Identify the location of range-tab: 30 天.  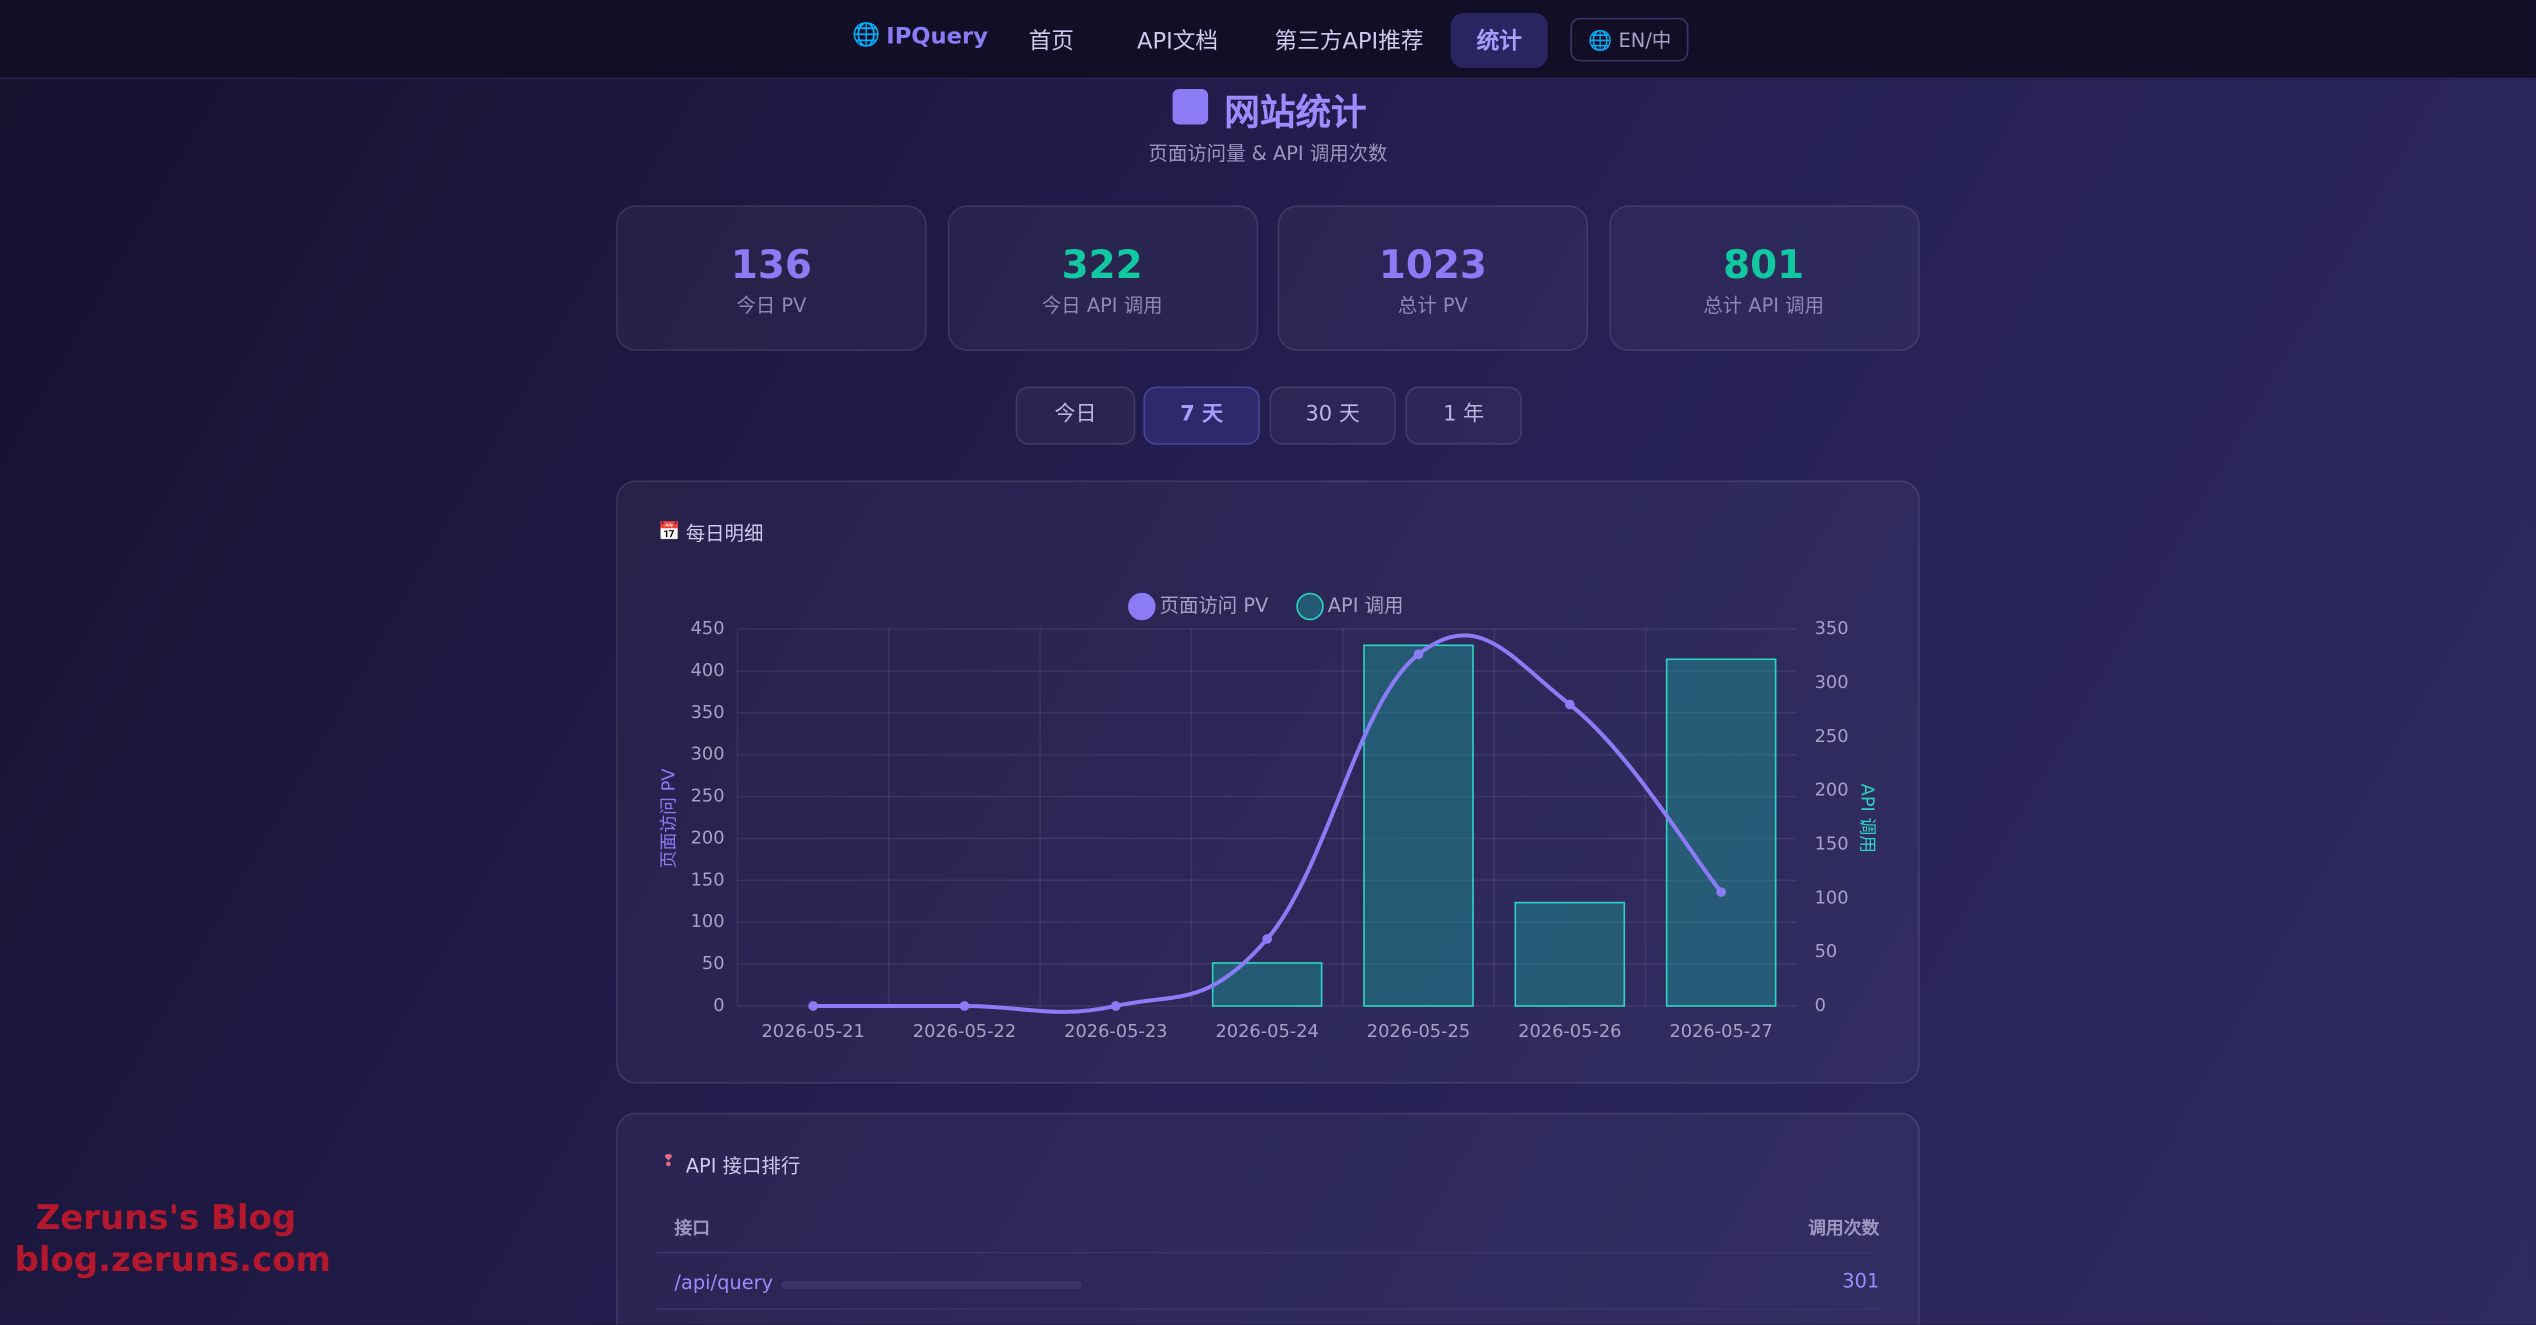
(1332, 415).